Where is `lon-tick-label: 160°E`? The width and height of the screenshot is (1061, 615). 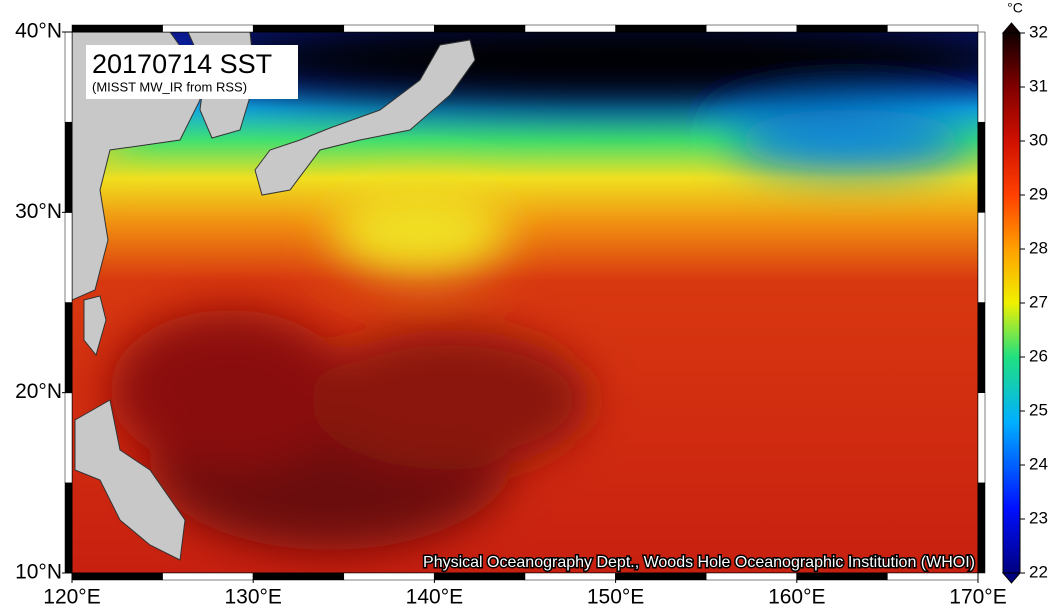
lon-tick-label: 160°E is located at coordinates (796, 597).